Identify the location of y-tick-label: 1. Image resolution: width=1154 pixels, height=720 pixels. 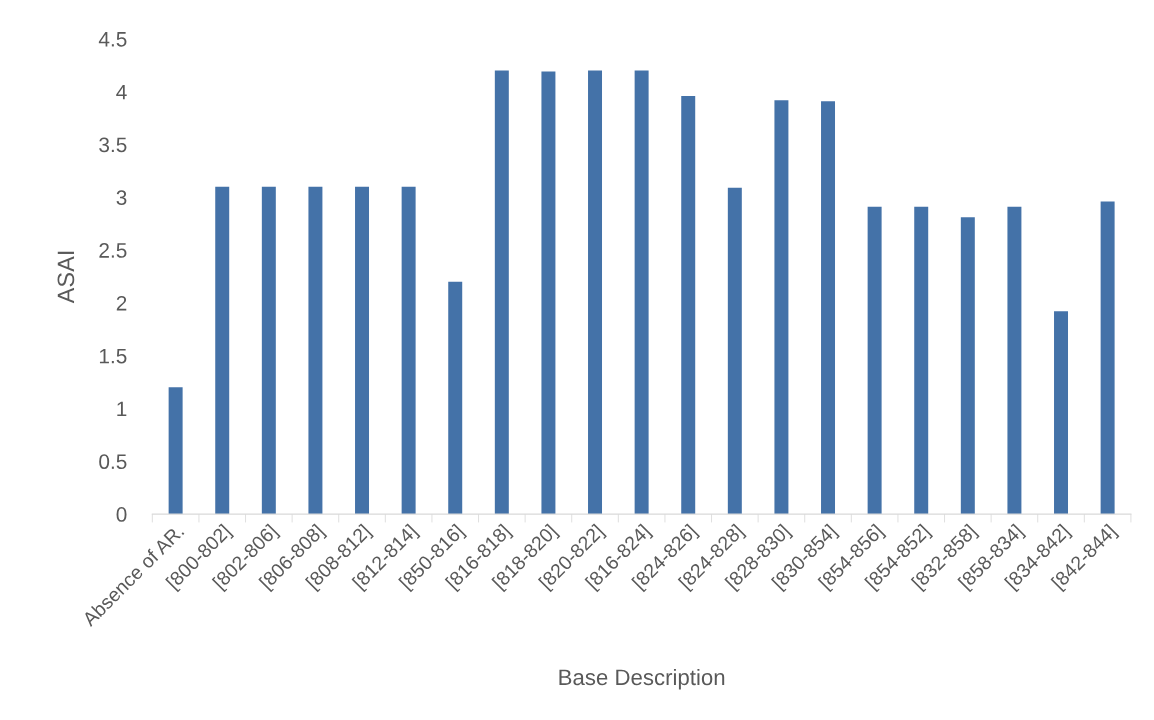
(122, 409).